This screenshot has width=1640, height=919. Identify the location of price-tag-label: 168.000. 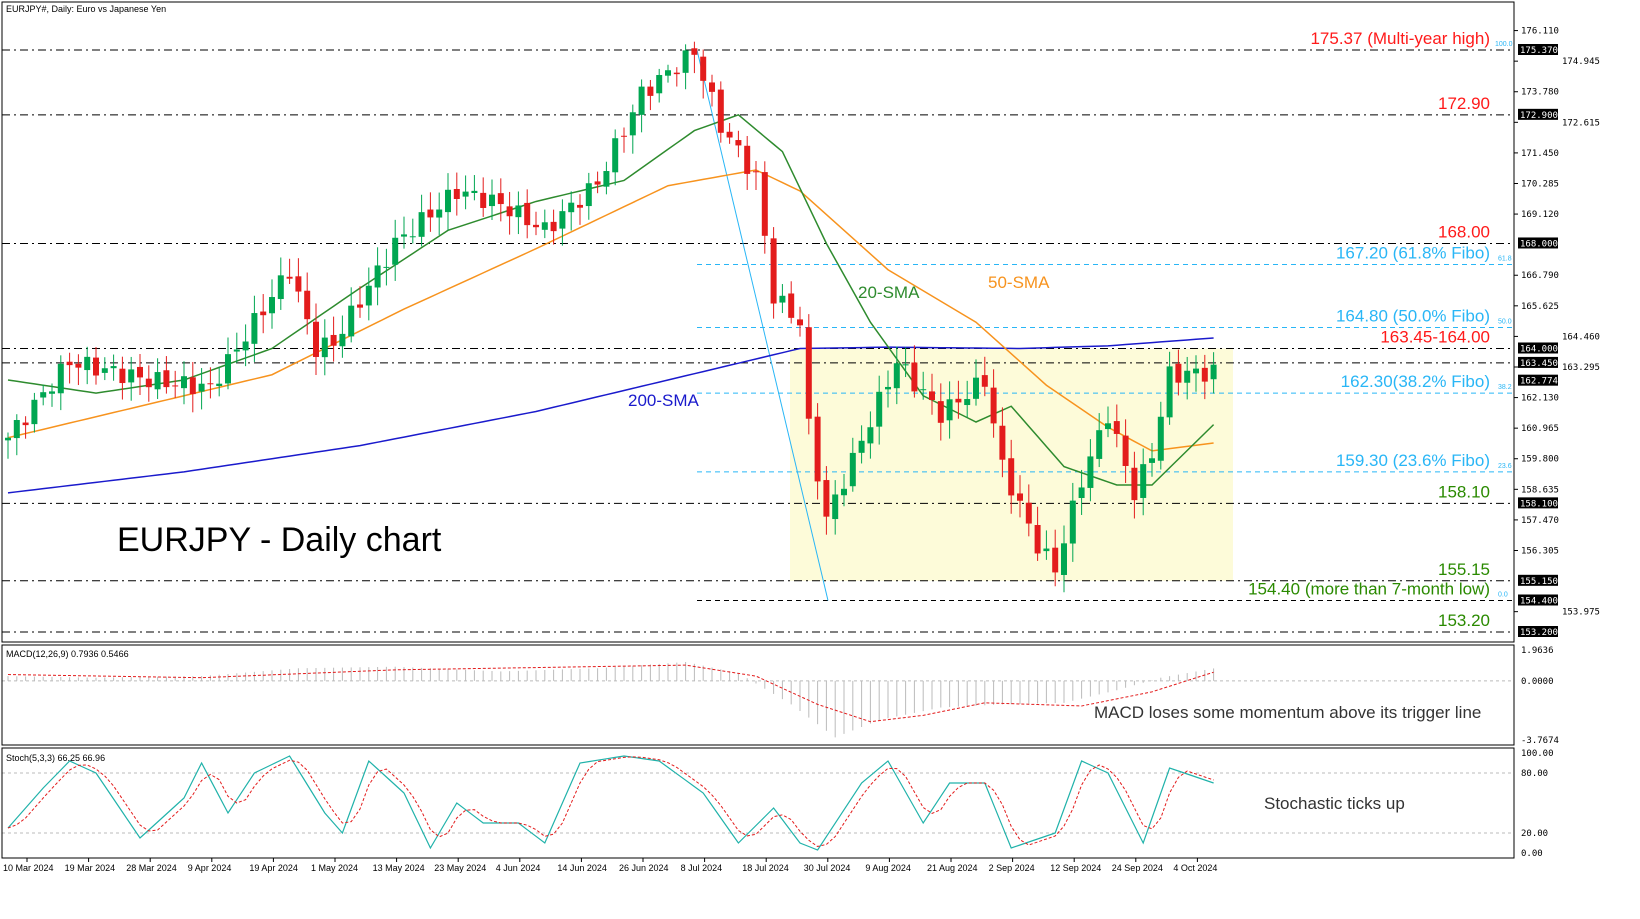
(1539, 244).